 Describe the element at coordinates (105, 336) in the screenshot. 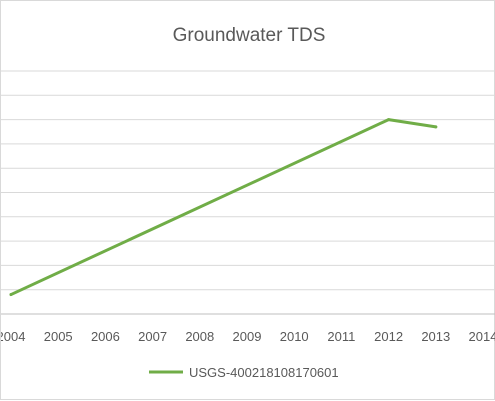

I see `x-tick-label-2006: 2006` at that location.